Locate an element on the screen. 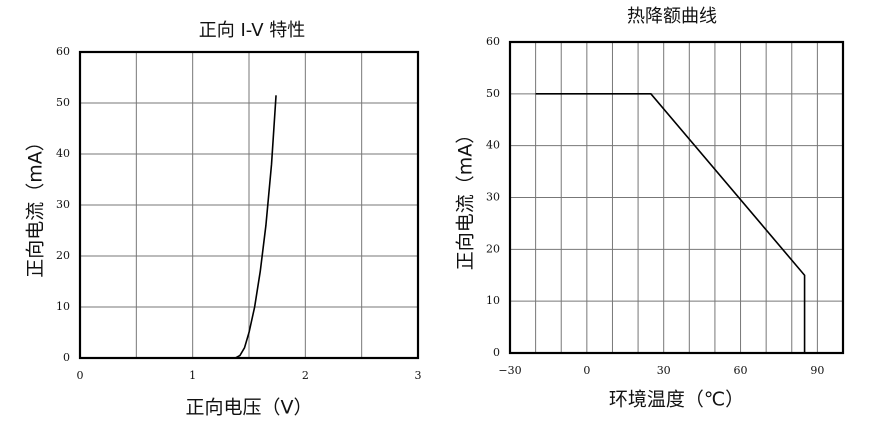 This screenshot has height=436, width=887. chart-title: 热降额曲线 is located at coordinates (672, 16).